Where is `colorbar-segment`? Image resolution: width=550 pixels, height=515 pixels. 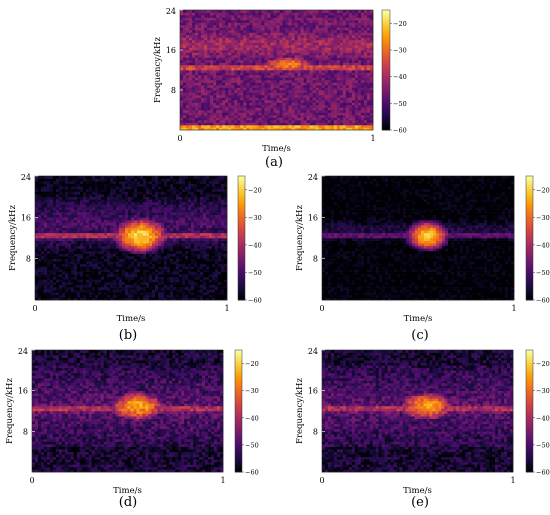 colorbar-segment is located at coordinates (386, 35).